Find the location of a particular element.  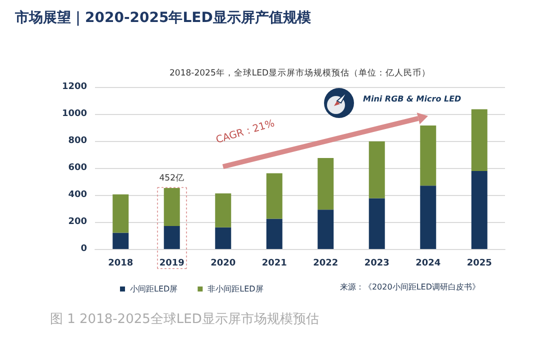

x-tick-label: 2020 is located at coordinates (223, 263).